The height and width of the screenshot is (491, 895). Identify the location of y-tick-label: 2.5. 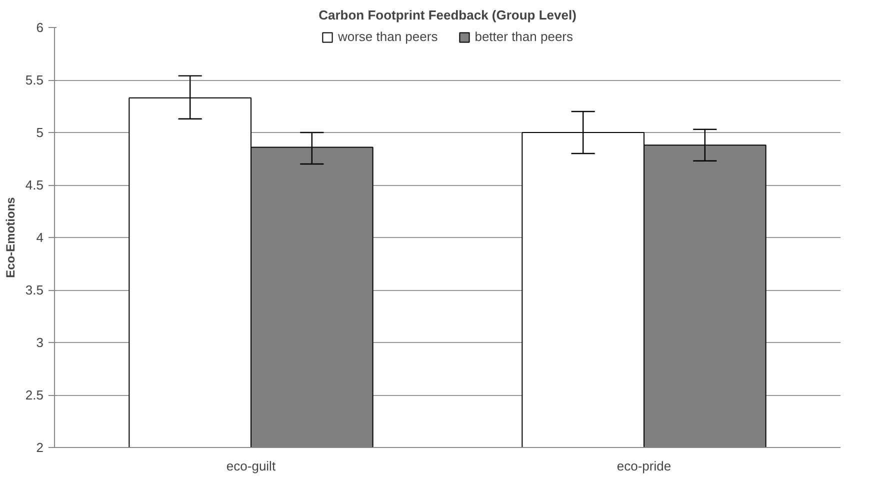
(34, 395).